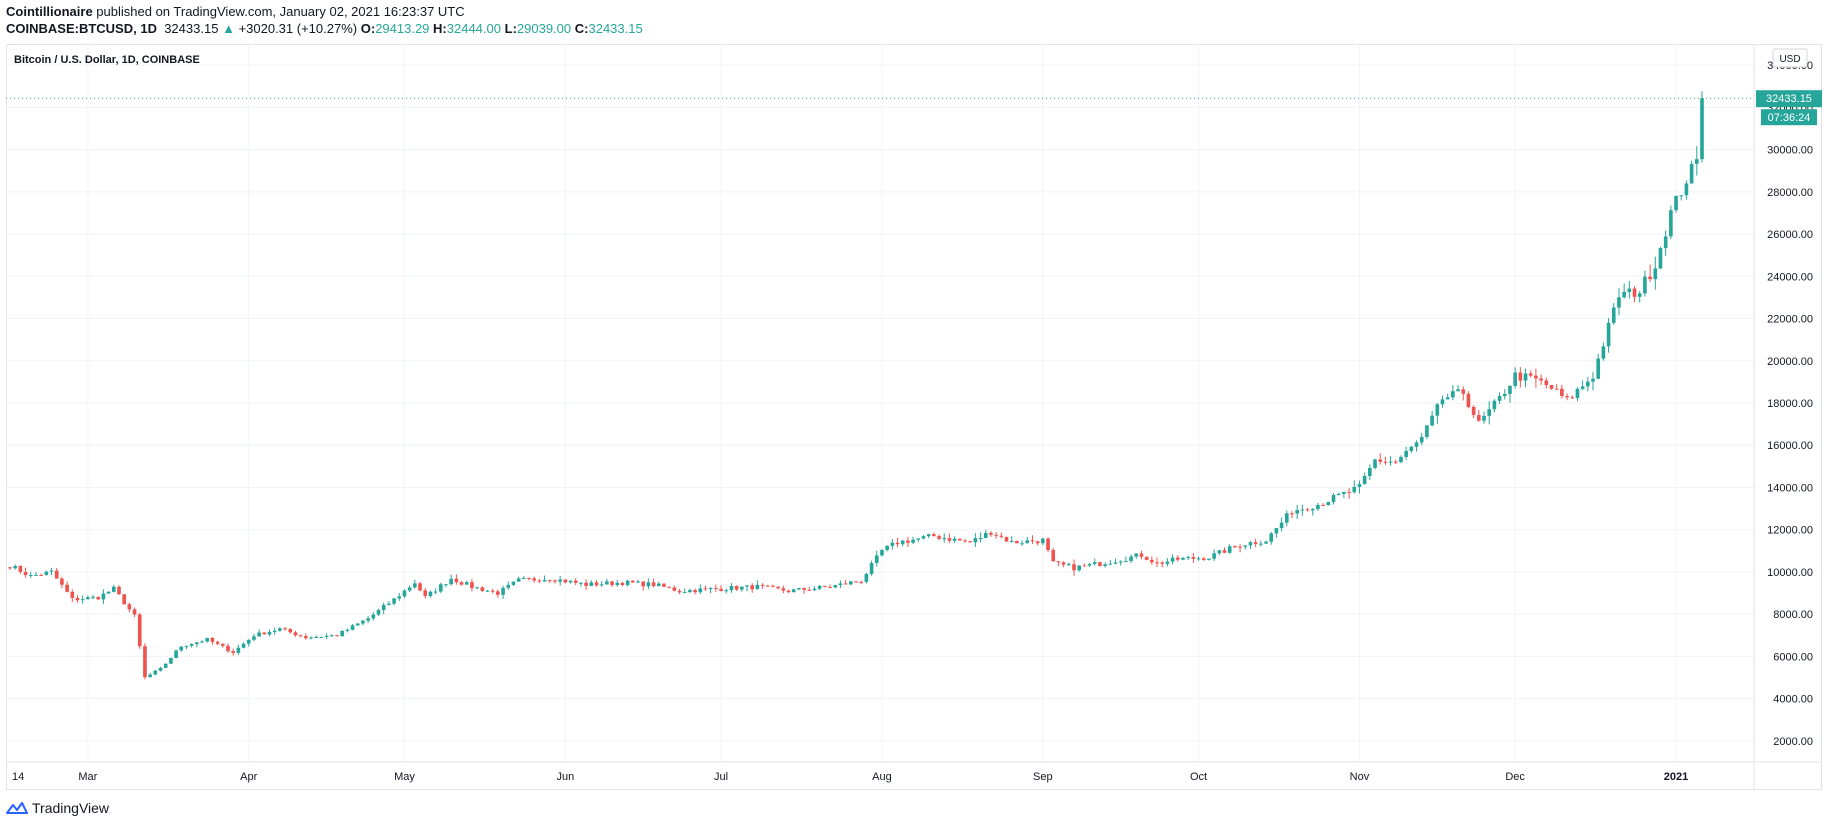 The image size is (1828, 828). What do you see at coordinates (1793, 657) in the screenshot?
I see `y-tick-label: 6000.00` at bounding box center [1793, 657].